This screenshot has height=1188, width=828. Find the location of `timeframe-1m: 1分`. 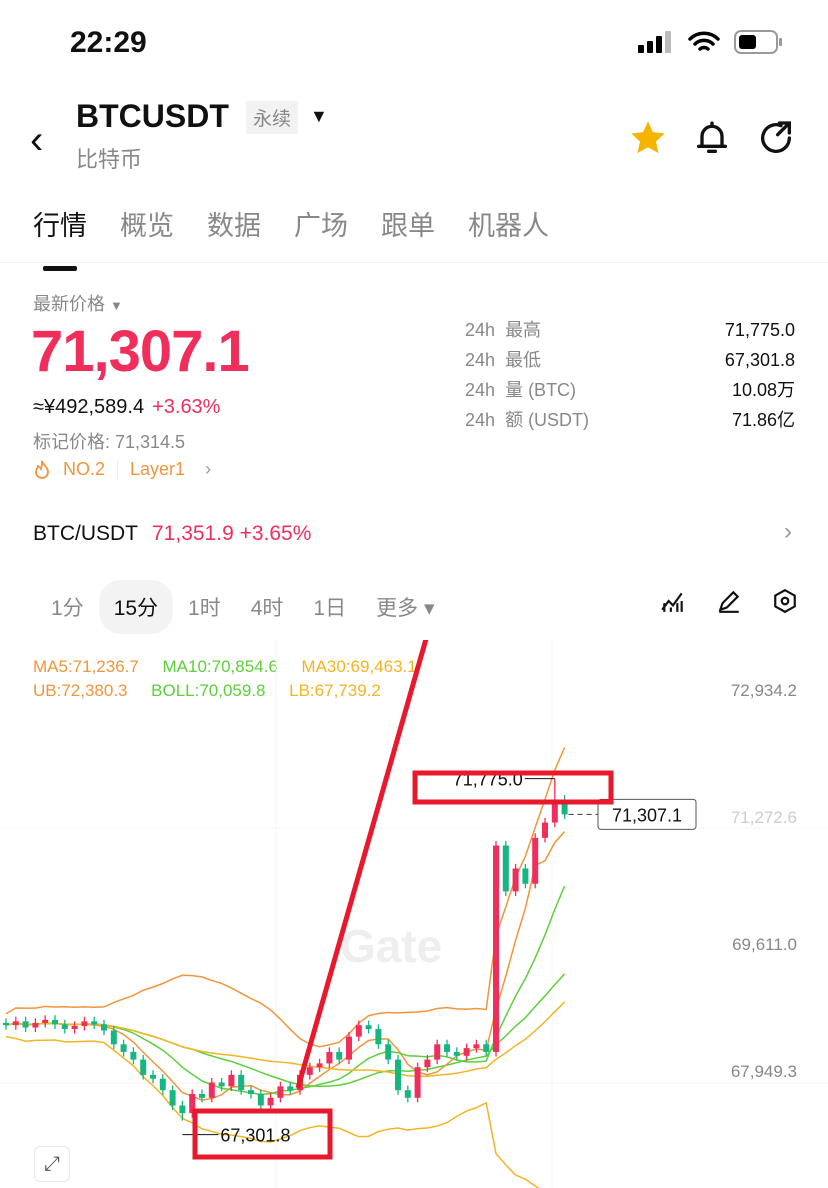

timeframe-1m: 1分 is located at coordinates (67, 608).